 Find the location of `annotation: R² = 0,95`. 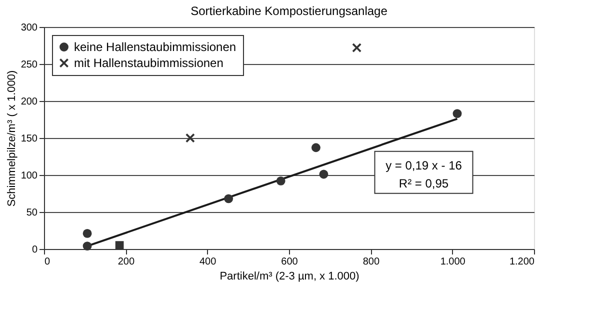

annotation: R² = 0,95 is located at coordinates (423, 183).